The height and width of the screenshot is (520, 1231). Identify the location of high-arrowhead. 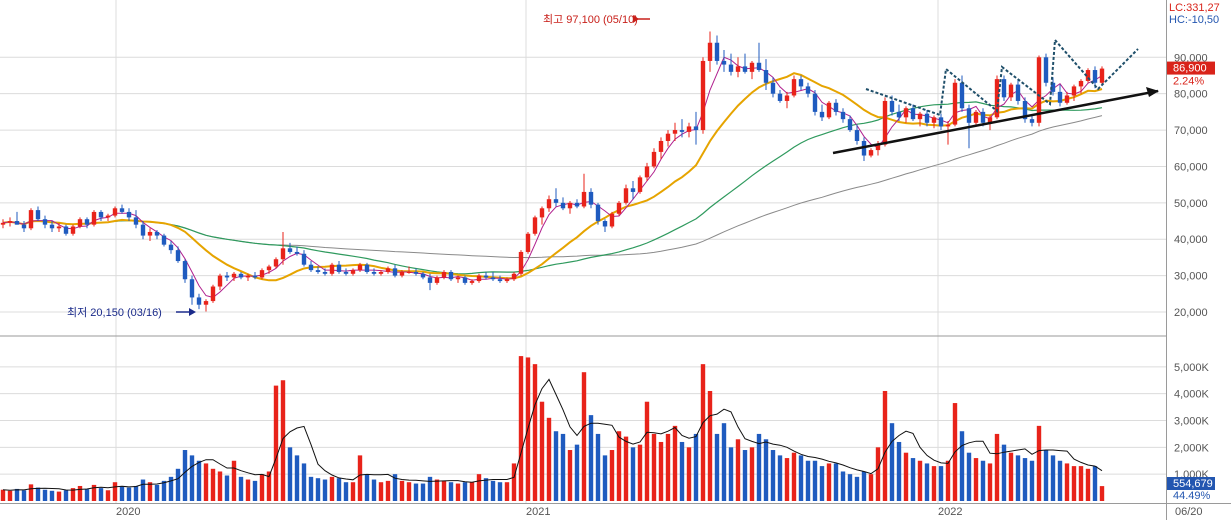
(636, 19).